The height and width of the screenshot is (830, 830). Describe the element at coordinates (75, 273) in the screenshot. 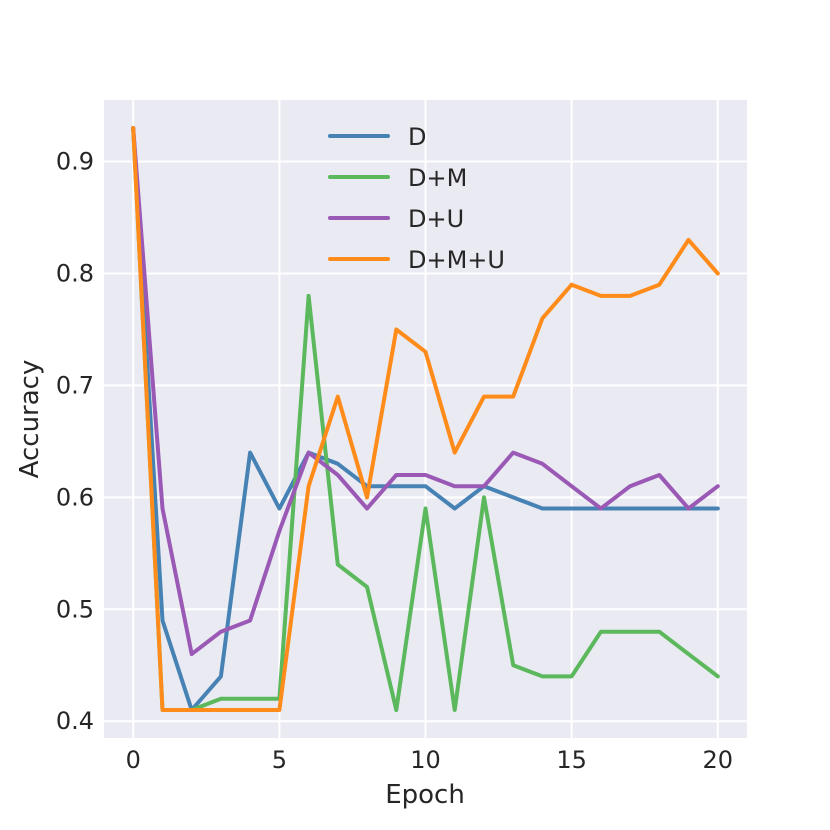

I see `y-tick-label: 0.8` at that location.